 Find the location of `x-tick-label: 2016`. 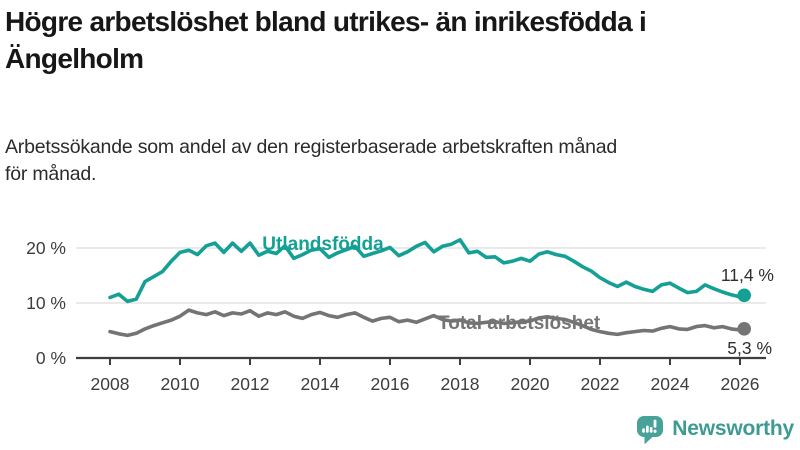

x-tick-label: 2016 is located at coordinates (390, 384).